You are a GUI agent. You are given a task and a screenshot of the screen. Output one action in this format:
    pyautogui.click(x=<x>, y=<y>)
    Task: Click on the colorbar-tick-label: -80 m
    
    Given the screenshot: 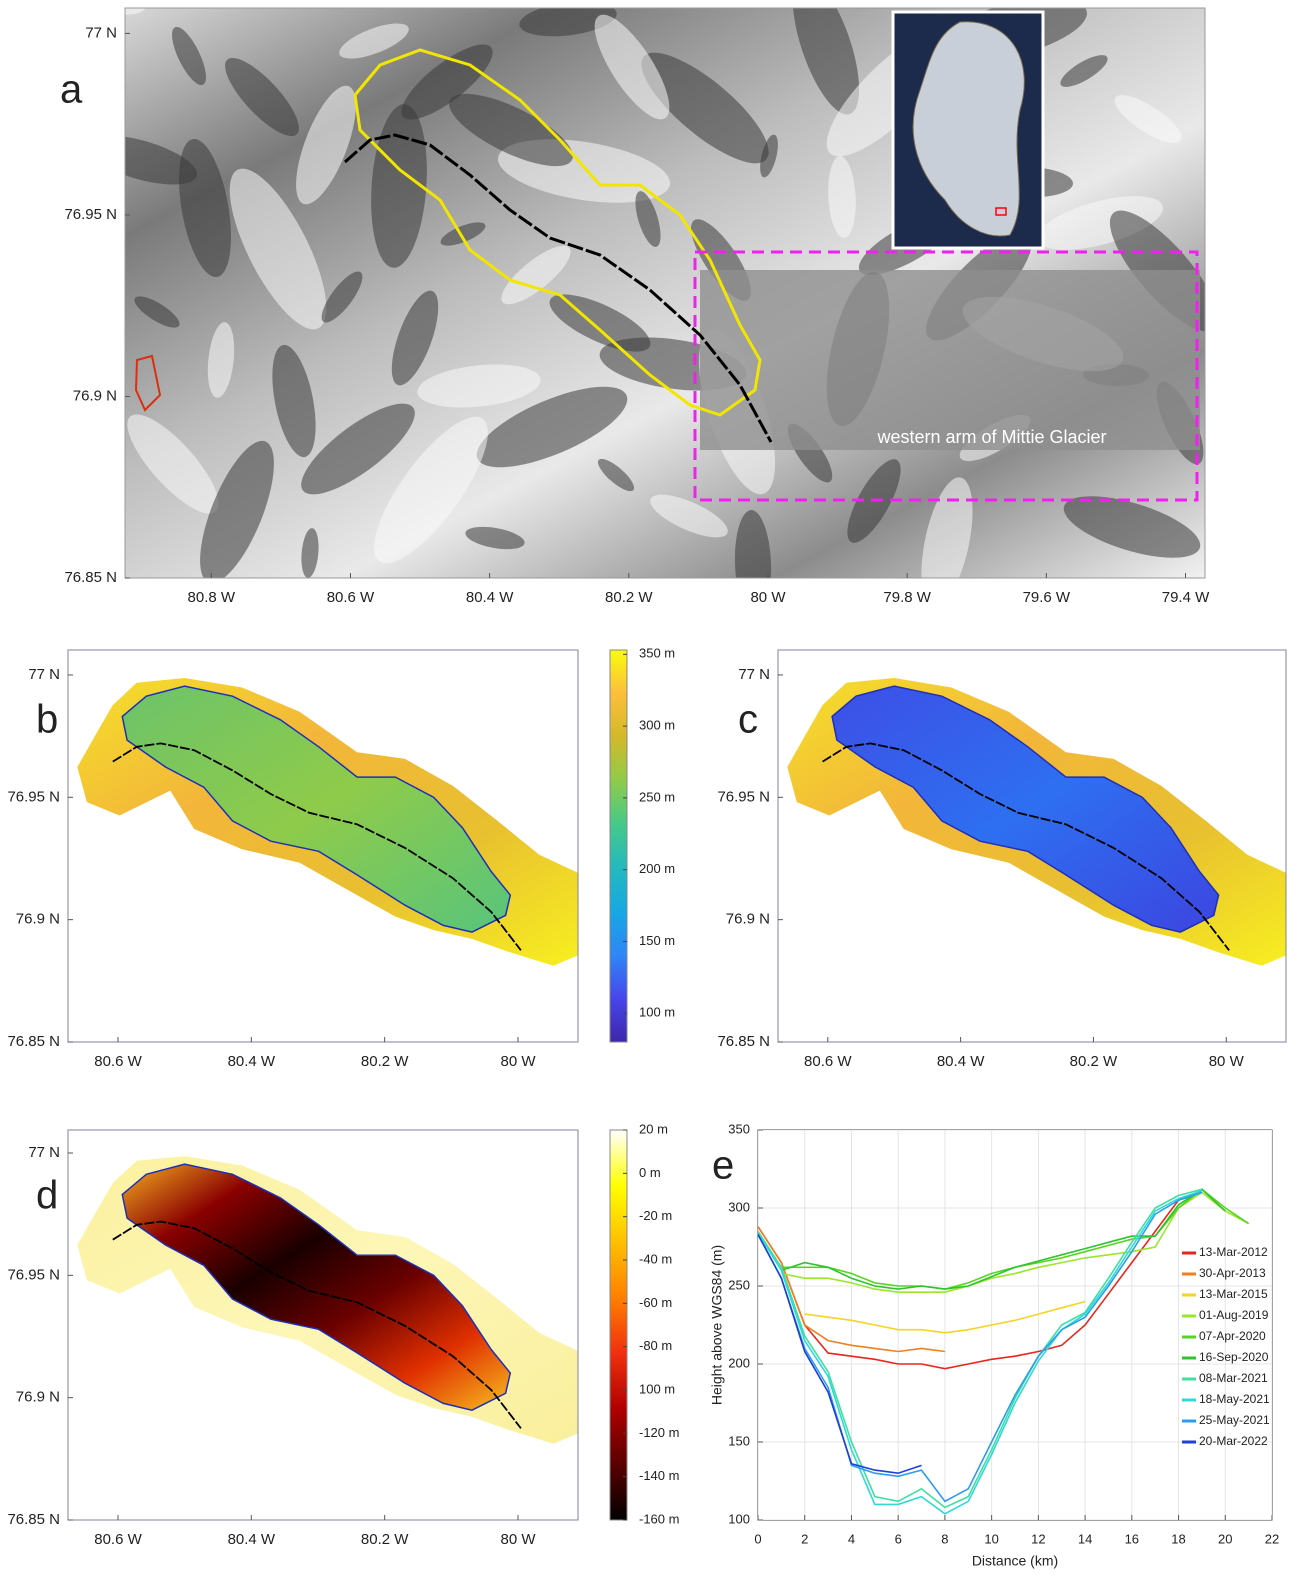 What is the action you would take?
    pyautogui.click(x=655, y=1345)
    